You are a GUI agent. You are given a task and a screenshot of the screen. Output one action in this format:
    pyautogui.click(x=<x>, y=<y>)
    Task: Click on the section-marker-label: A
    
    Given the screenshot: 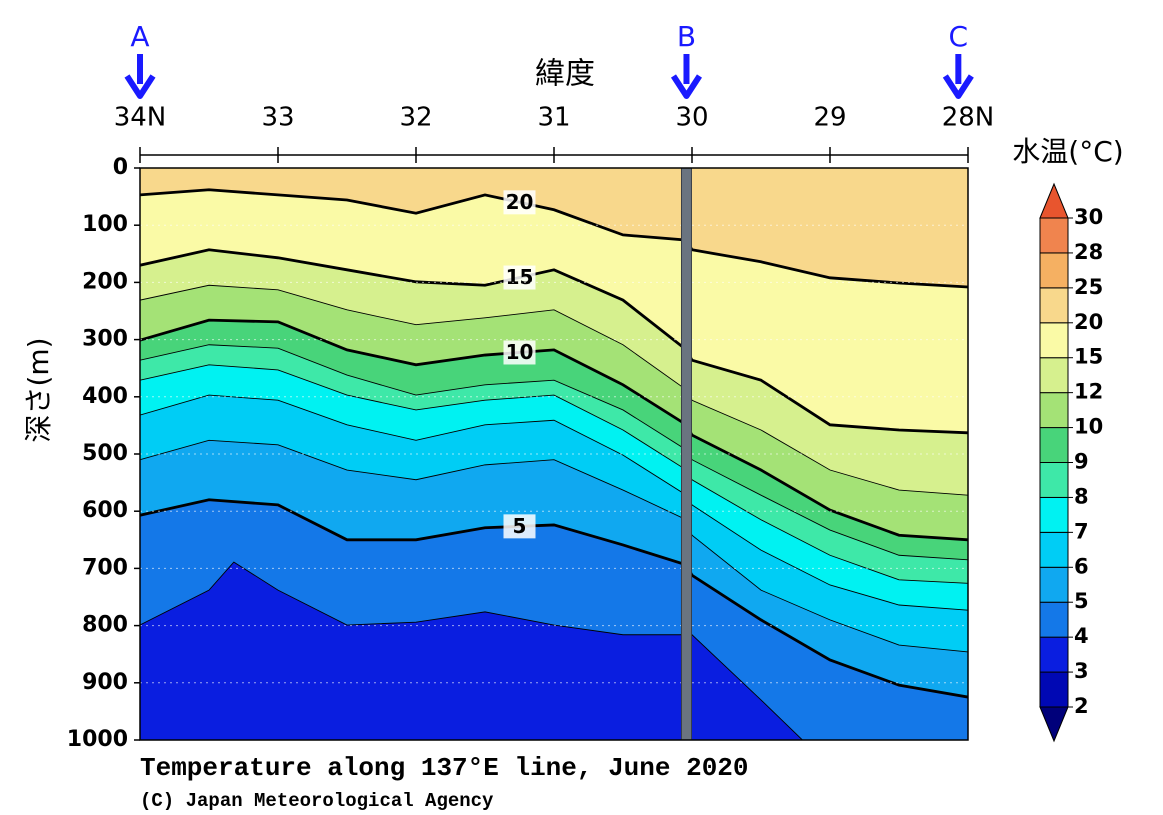 What is the action you would take?
    pyautogui.click(x=139, y=36)
    